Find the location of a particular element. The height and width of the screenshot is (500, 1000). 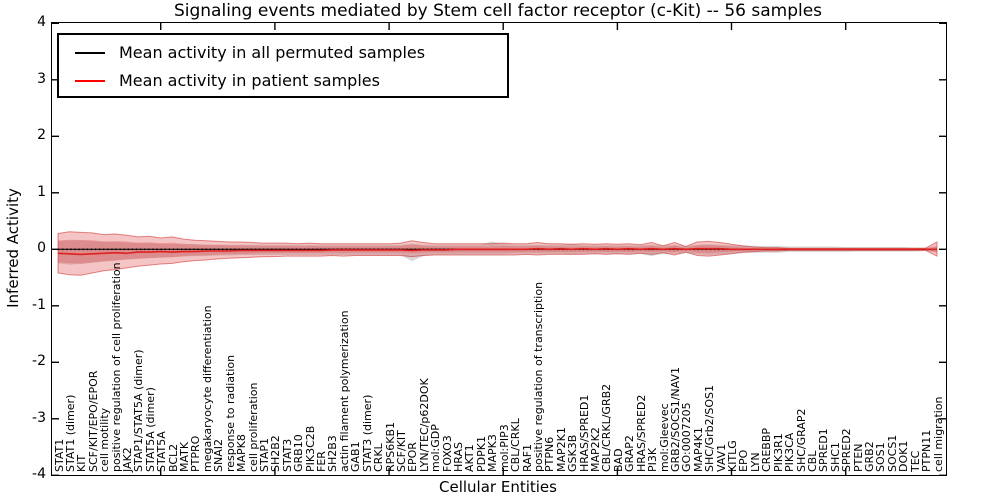

y-tick-label: -3 is located at coordinates (39, 417).